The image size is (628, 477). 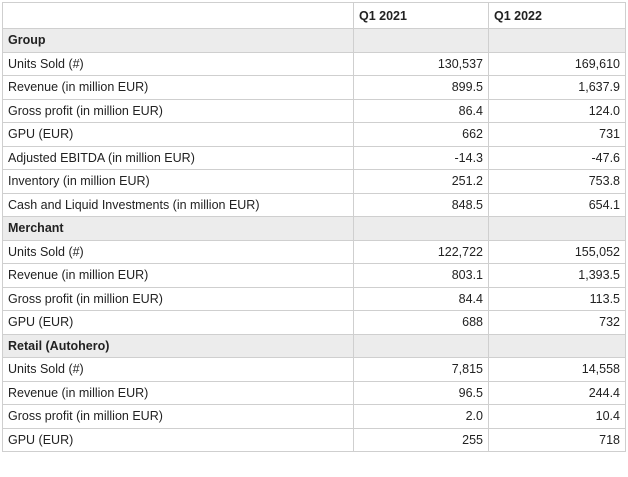 I want to click on value-q1-2021: 255, so click(x=421, y=439).